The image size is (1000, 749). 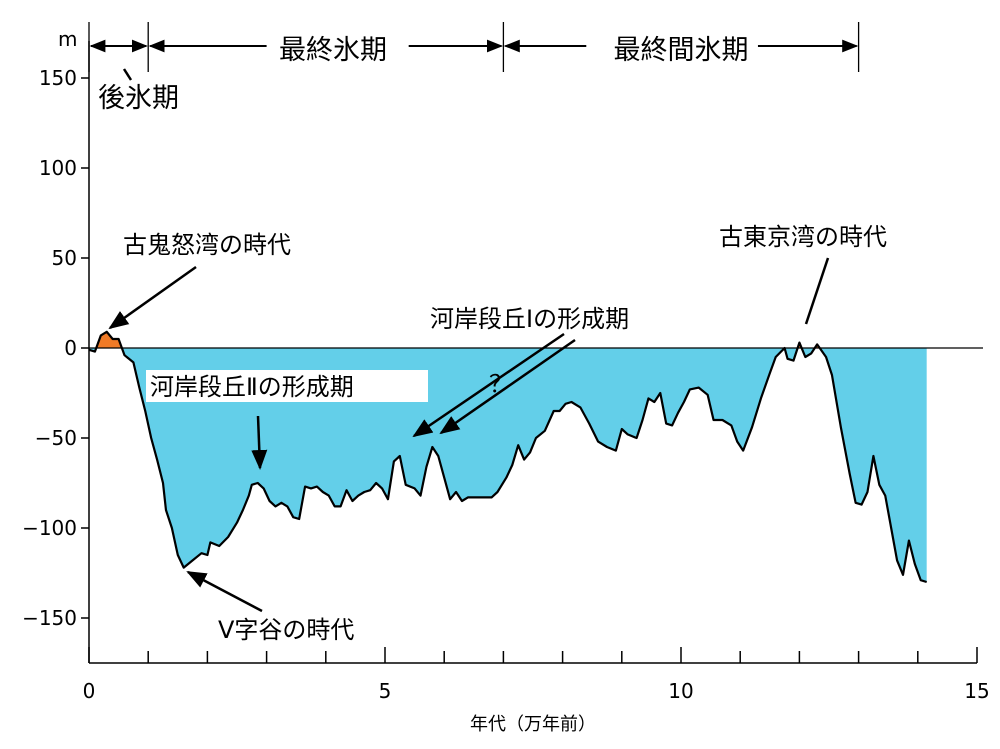 What do you see at coordinates (680, 691) in the screenshot?
I see `x-tick-label: 10` at bounding box center [680, 691].